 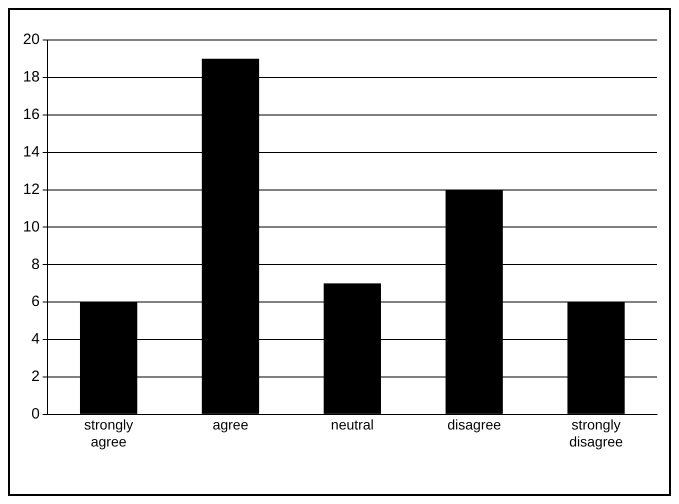 What do you see at coordinates (31, 115) in the screenshot?
I see `y-tick-label: 16` at bounding box center [31, 115].